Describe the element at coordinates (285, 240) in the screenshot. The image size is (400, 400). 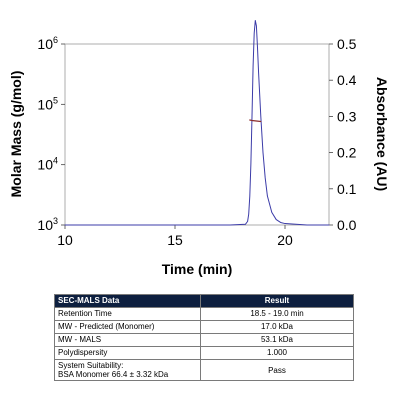
I see `x-tick-label: 20` at that location.